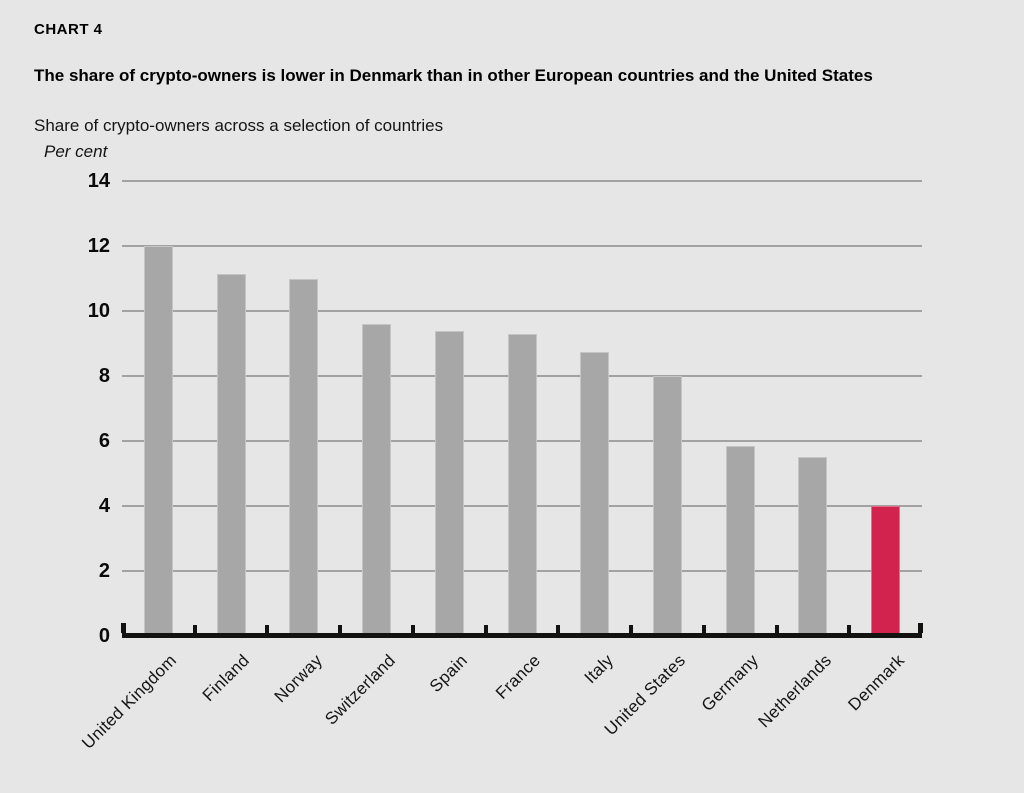  Describe the element at coordinates (449, 483) in the screenshot. I see `bar-spain` at that location.